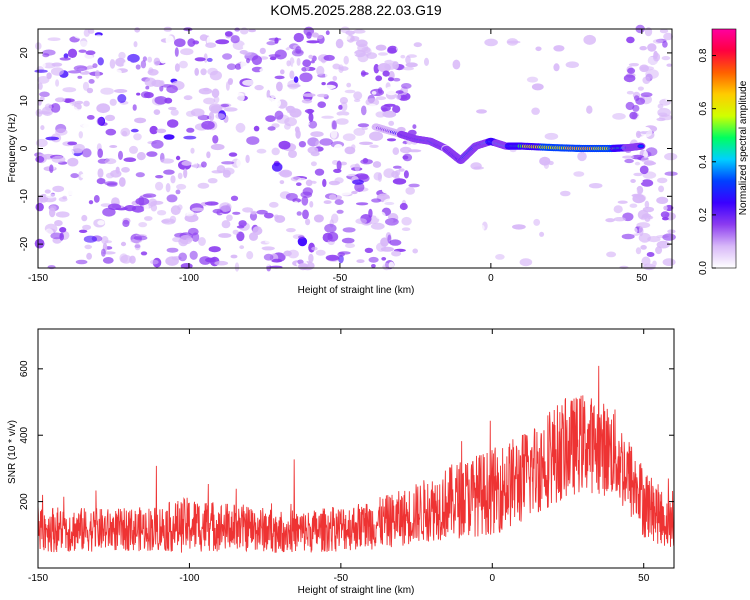 The height and width of the screenshot is (600, 750). Describe the element at coordinates (24, 434) in the screenshot. I see `tick-label: 400` at that location.